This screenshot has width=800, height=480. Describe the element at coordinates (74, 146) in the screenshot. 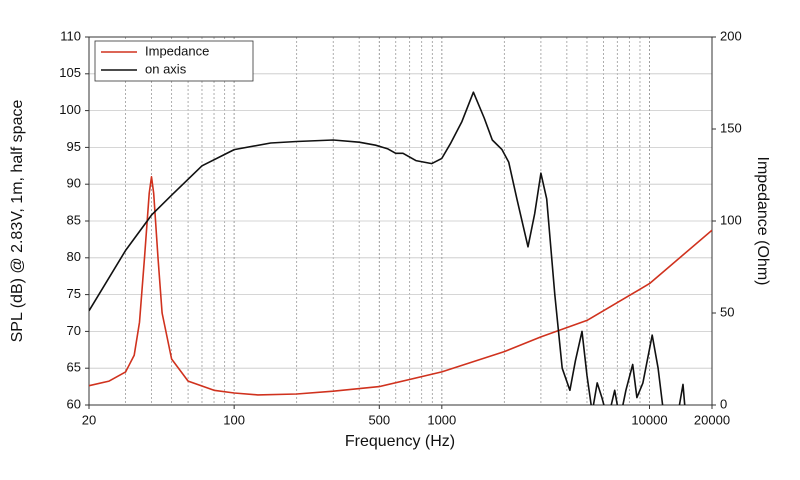

I see `y-tick-label: 95` at that location.